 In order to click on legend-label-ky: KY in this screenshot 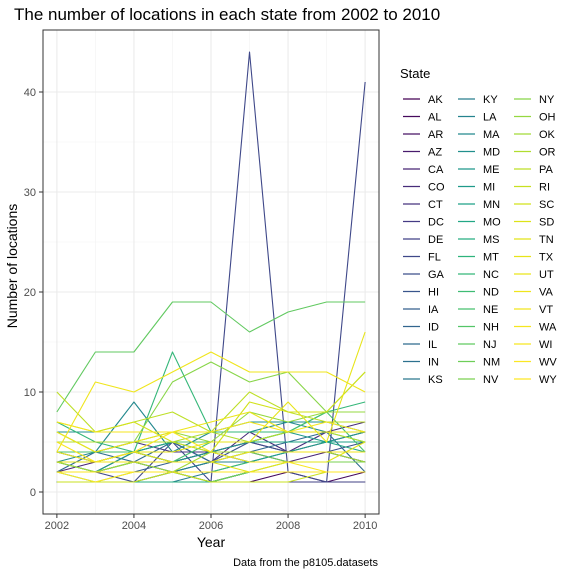, I will do `click(490, 100)`.